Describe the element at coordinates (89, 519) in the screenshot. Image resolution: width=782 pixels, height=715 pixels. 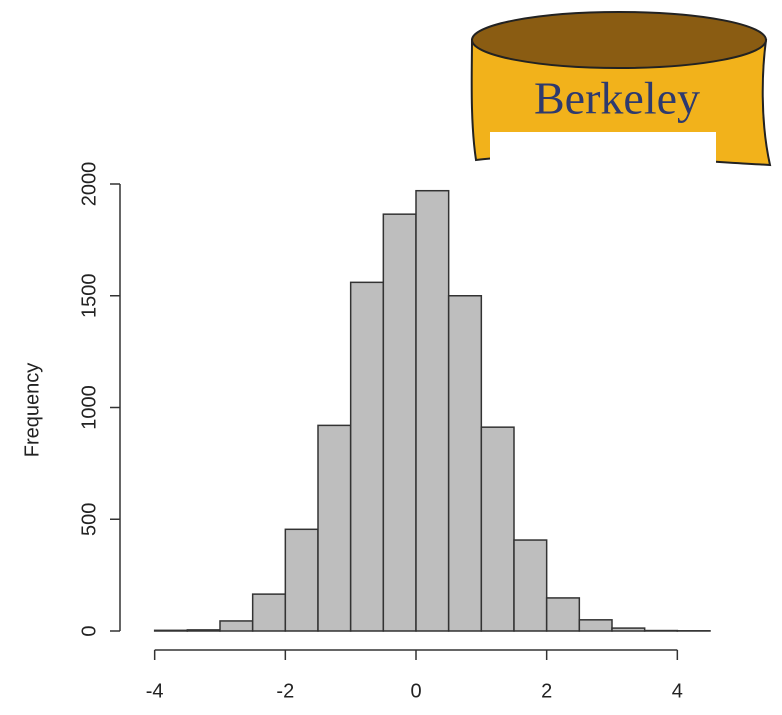
I see `y-tick-label: 500` at that location.